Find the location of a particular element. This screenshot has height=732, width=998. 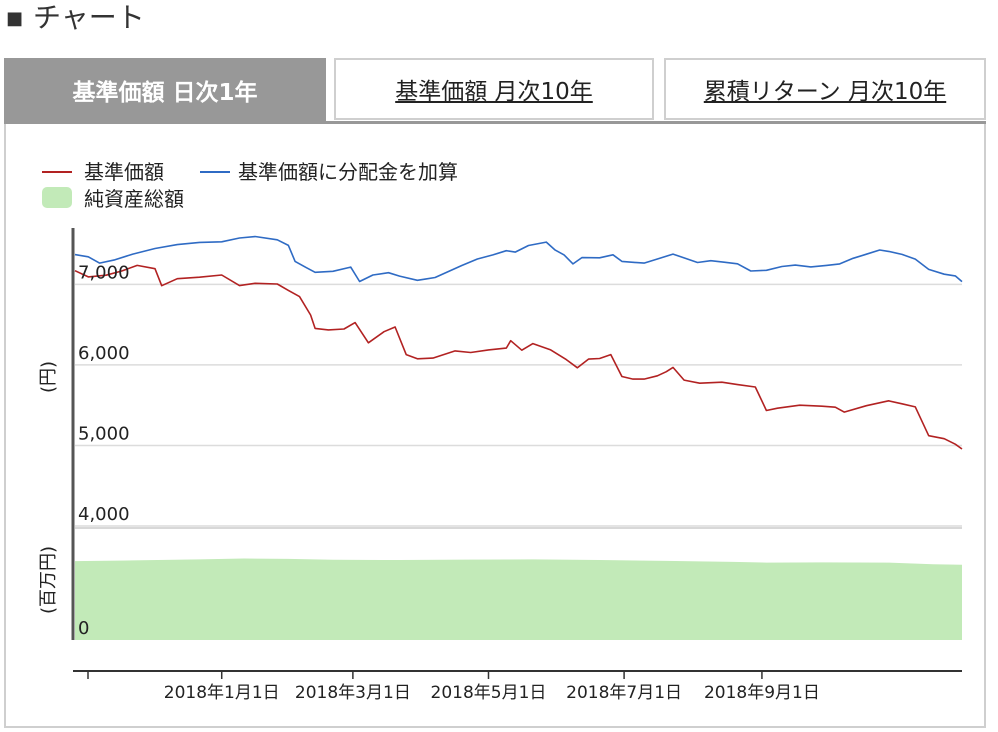

y-tick-label: 5,000 is located at coordinates (104, 433).